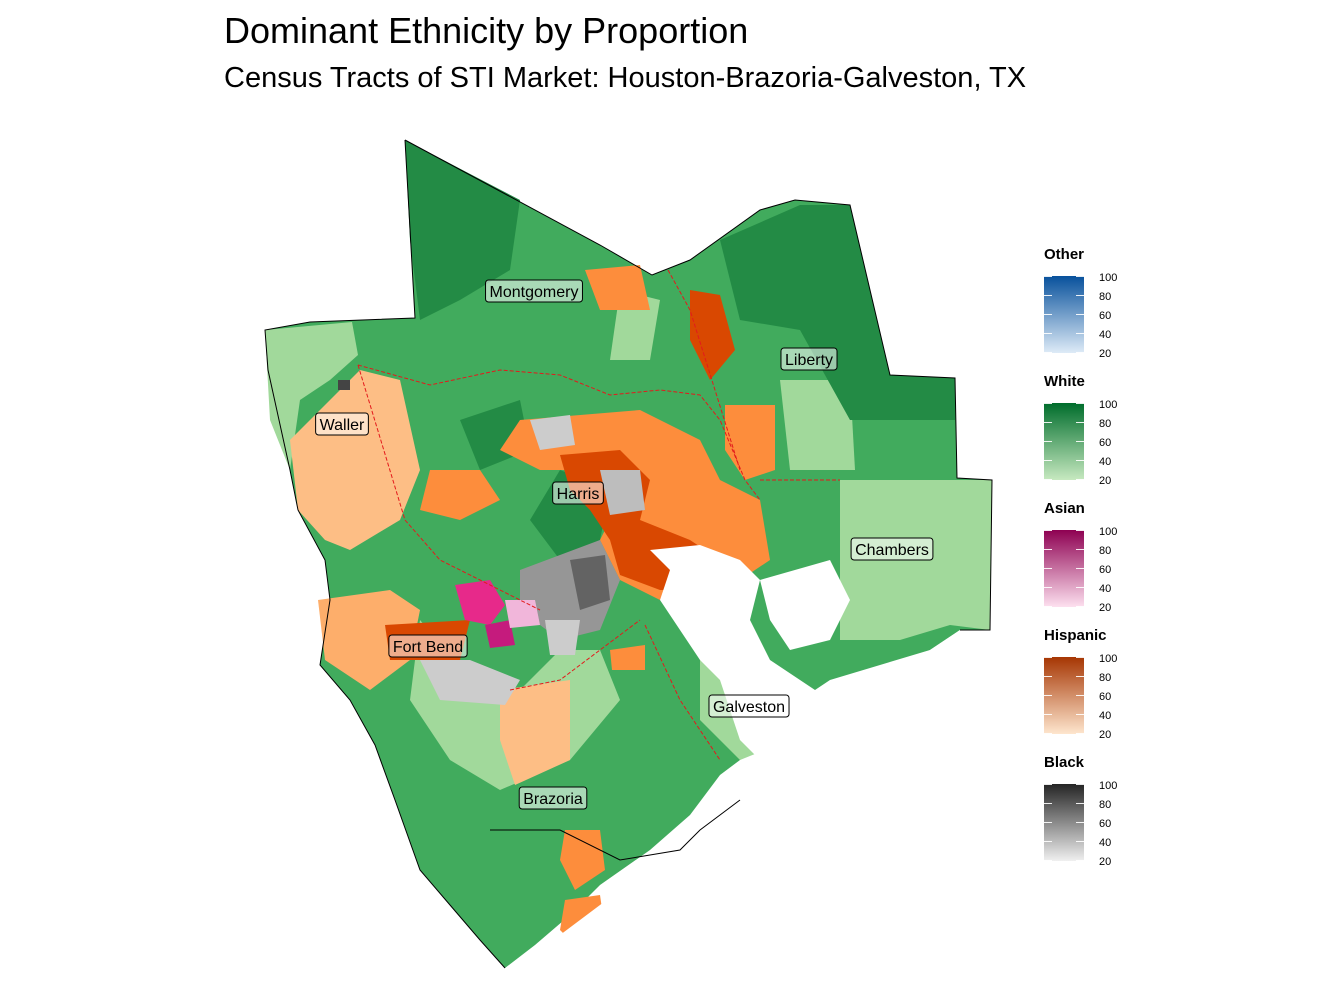  I want to click on county-label-text: Liberty, so click(809, 360).